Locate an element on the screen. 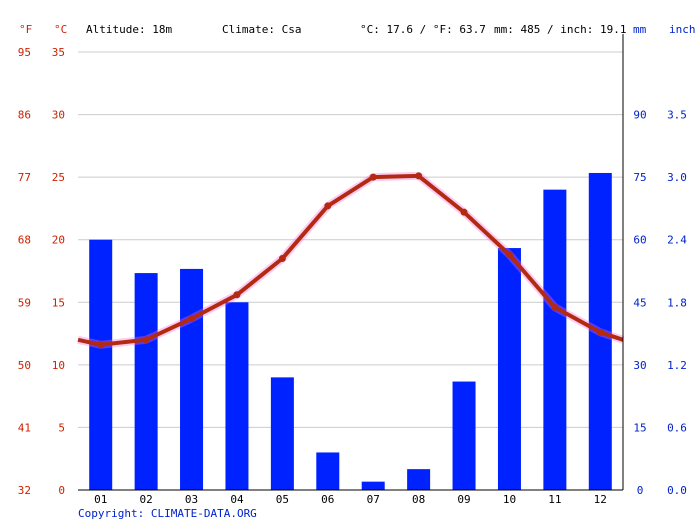 The width and height of the screenshot is (700, 524). altitude-label: Altitude: 18m is located at coordinates (129, 29).